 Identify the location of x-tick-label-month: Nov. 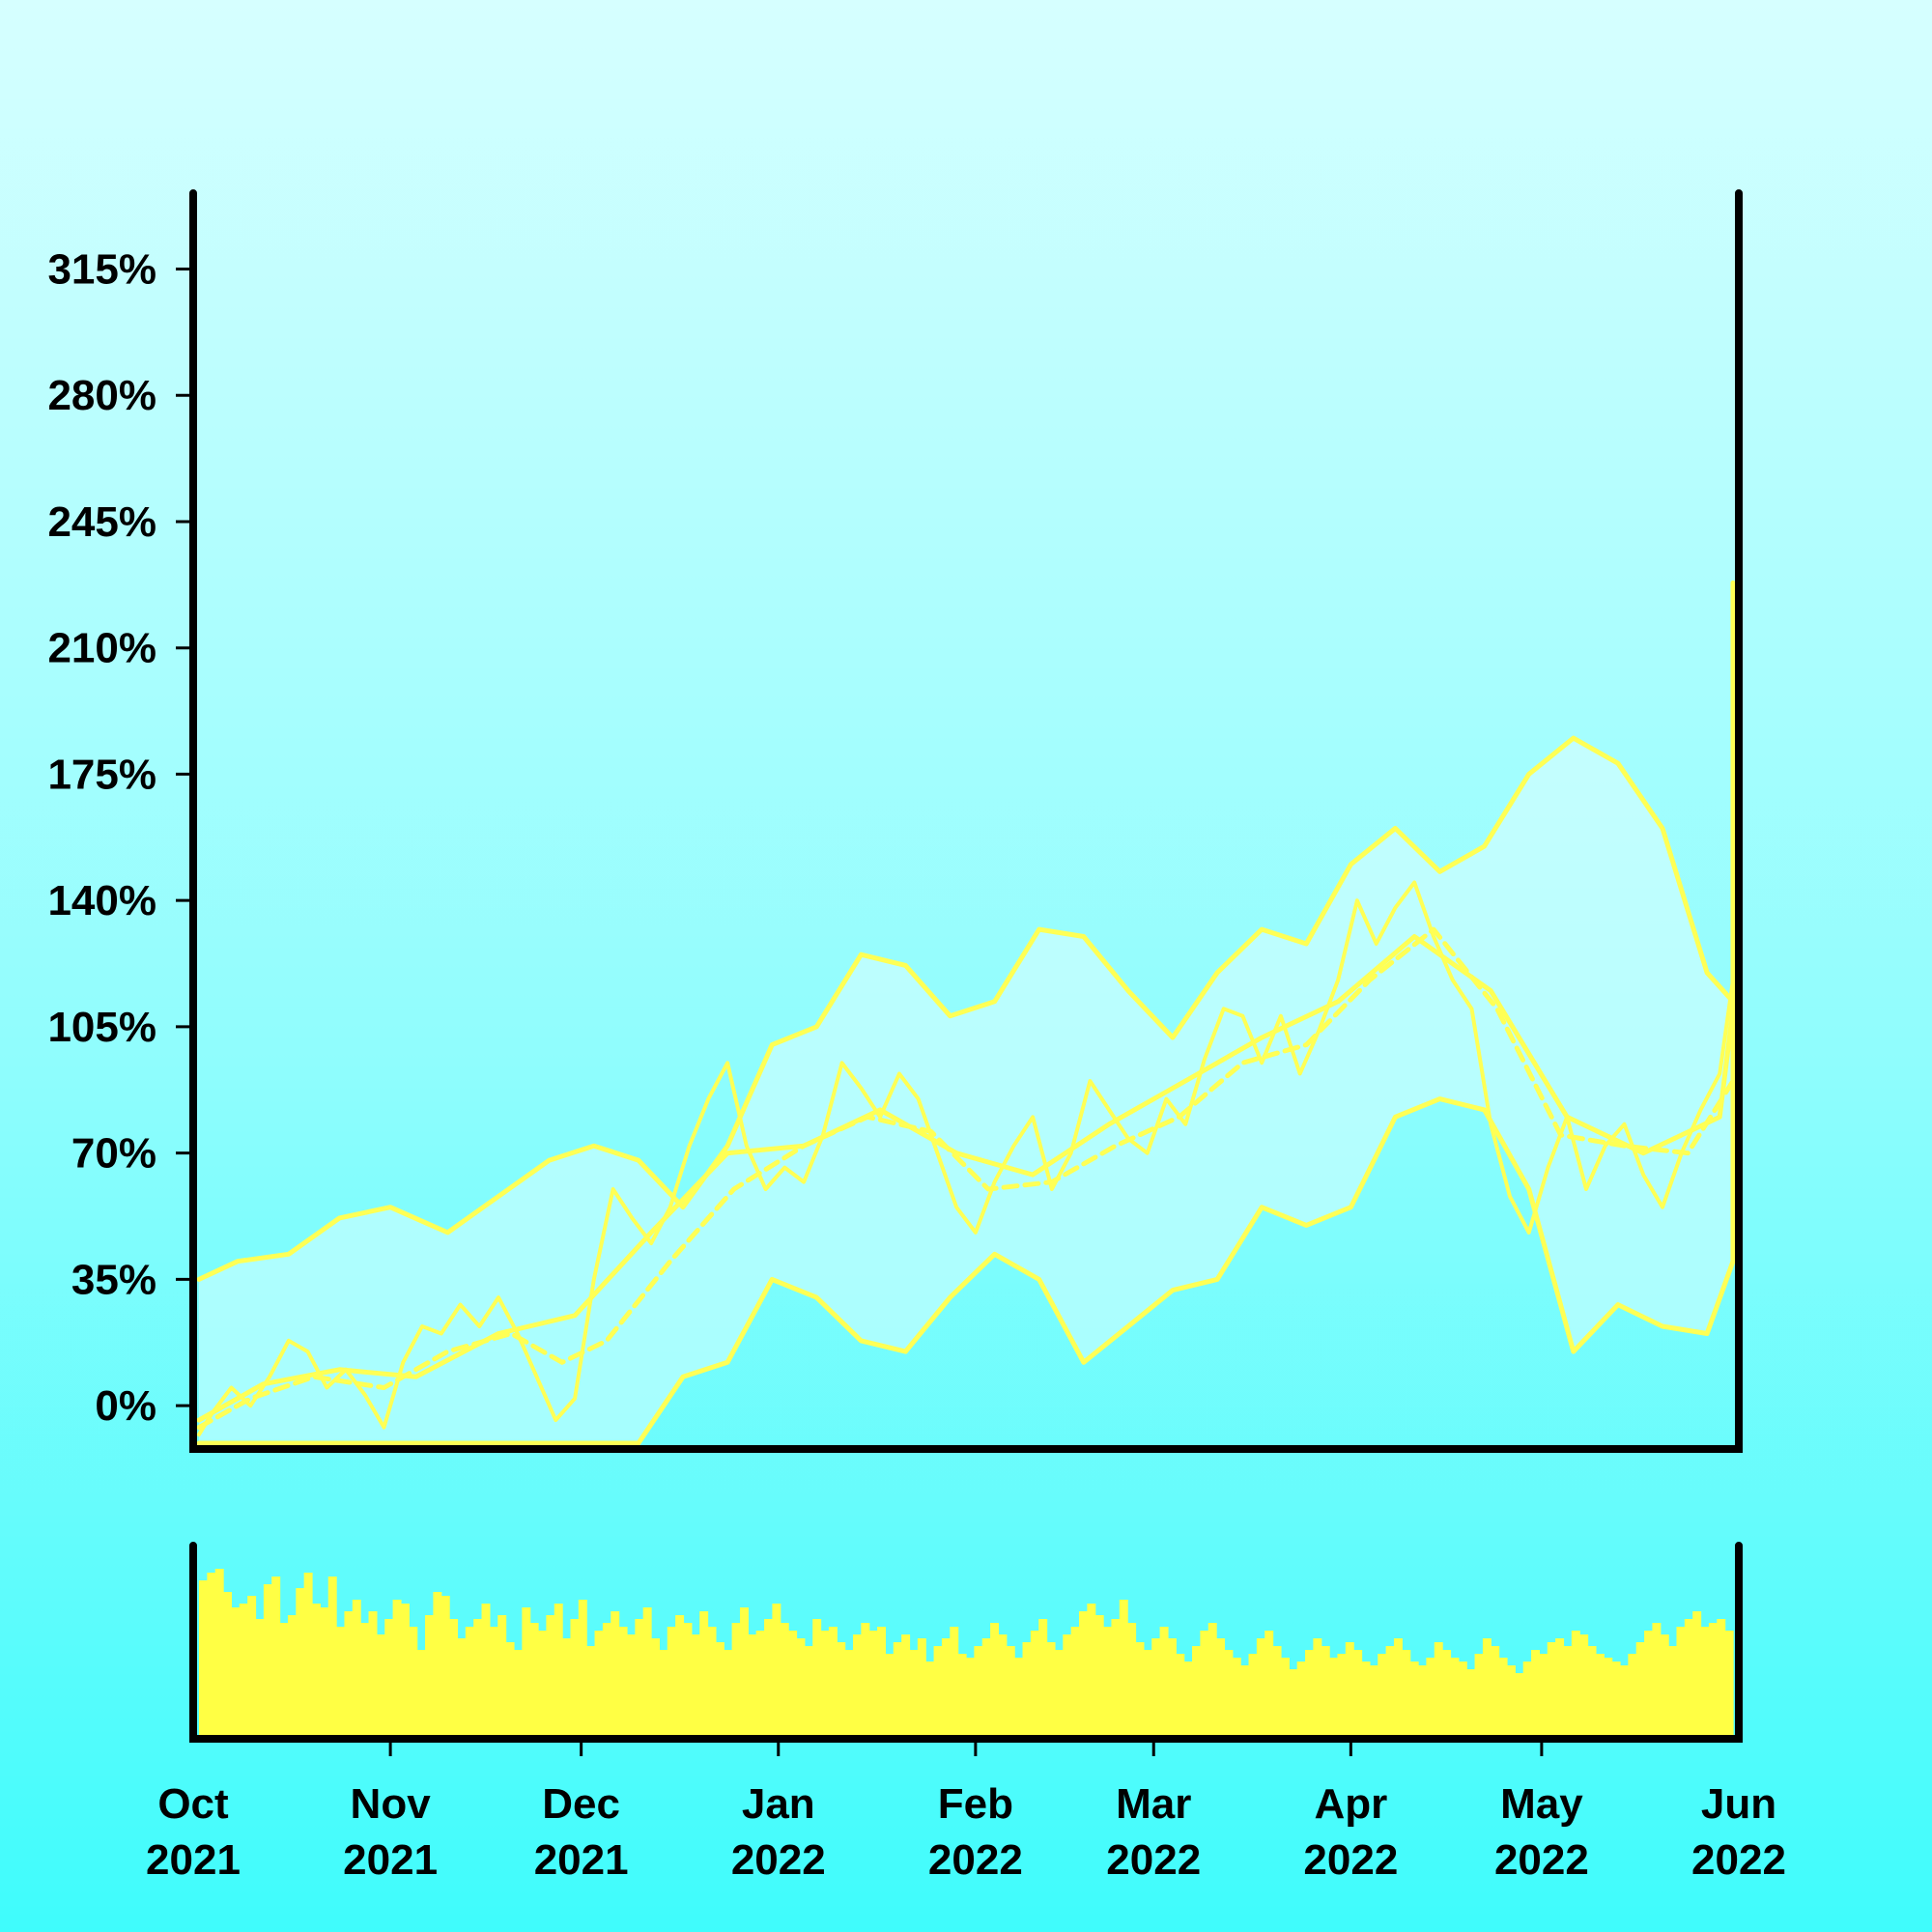
(391, 1804).